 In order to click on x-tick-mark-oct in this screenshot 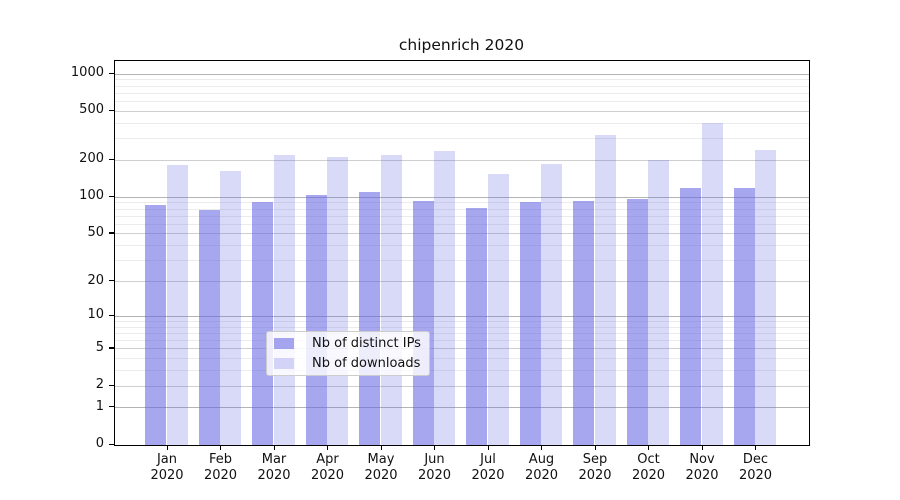, I will do `click(649, 447)`.